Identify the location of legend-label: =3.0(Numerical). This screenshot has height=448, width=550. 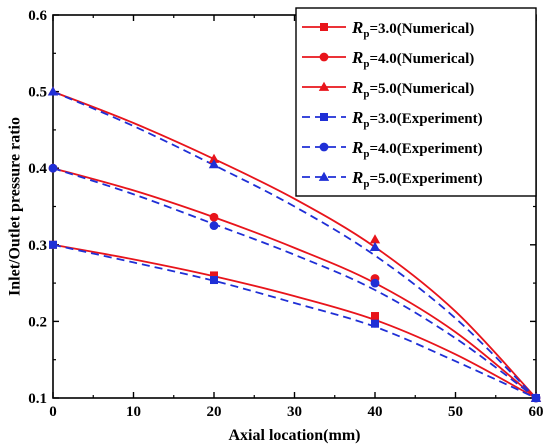
(421, 29).